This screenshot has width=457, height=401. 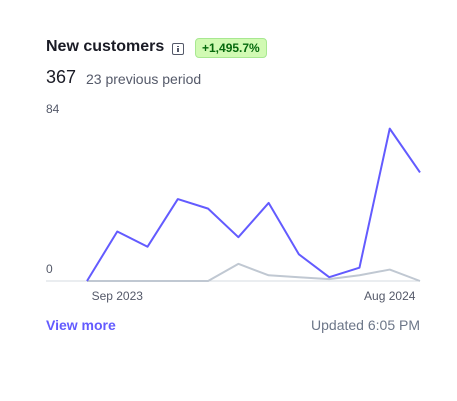 I want to click on y-tick-label: 84, so click(x=53, y=109).